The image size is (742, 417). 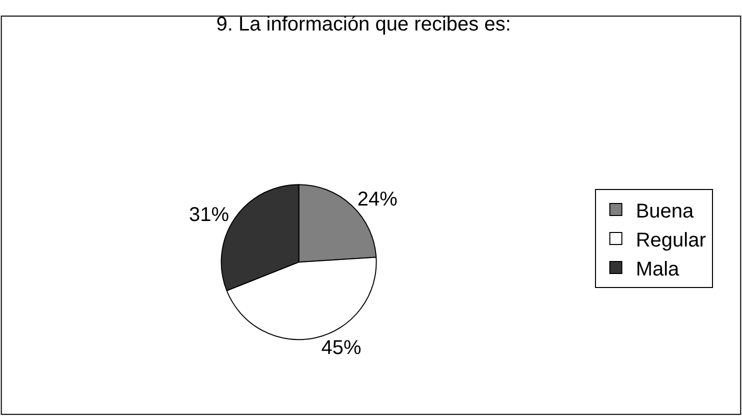 What do you see at coordinates (671, 240) in the screenshot?
I see `legend-label: Regular` at bounding box center [671, 240].